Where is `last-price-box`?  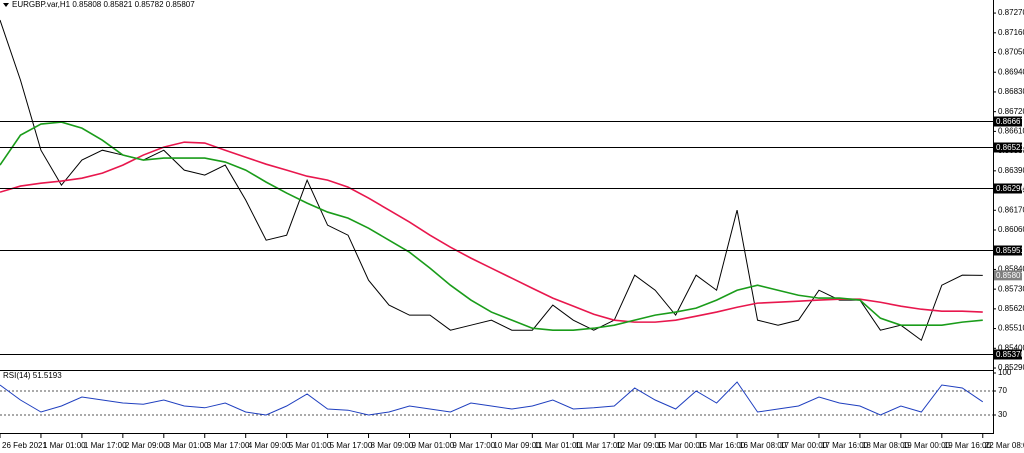
last-price-box is located at coordinates (1008, 275).